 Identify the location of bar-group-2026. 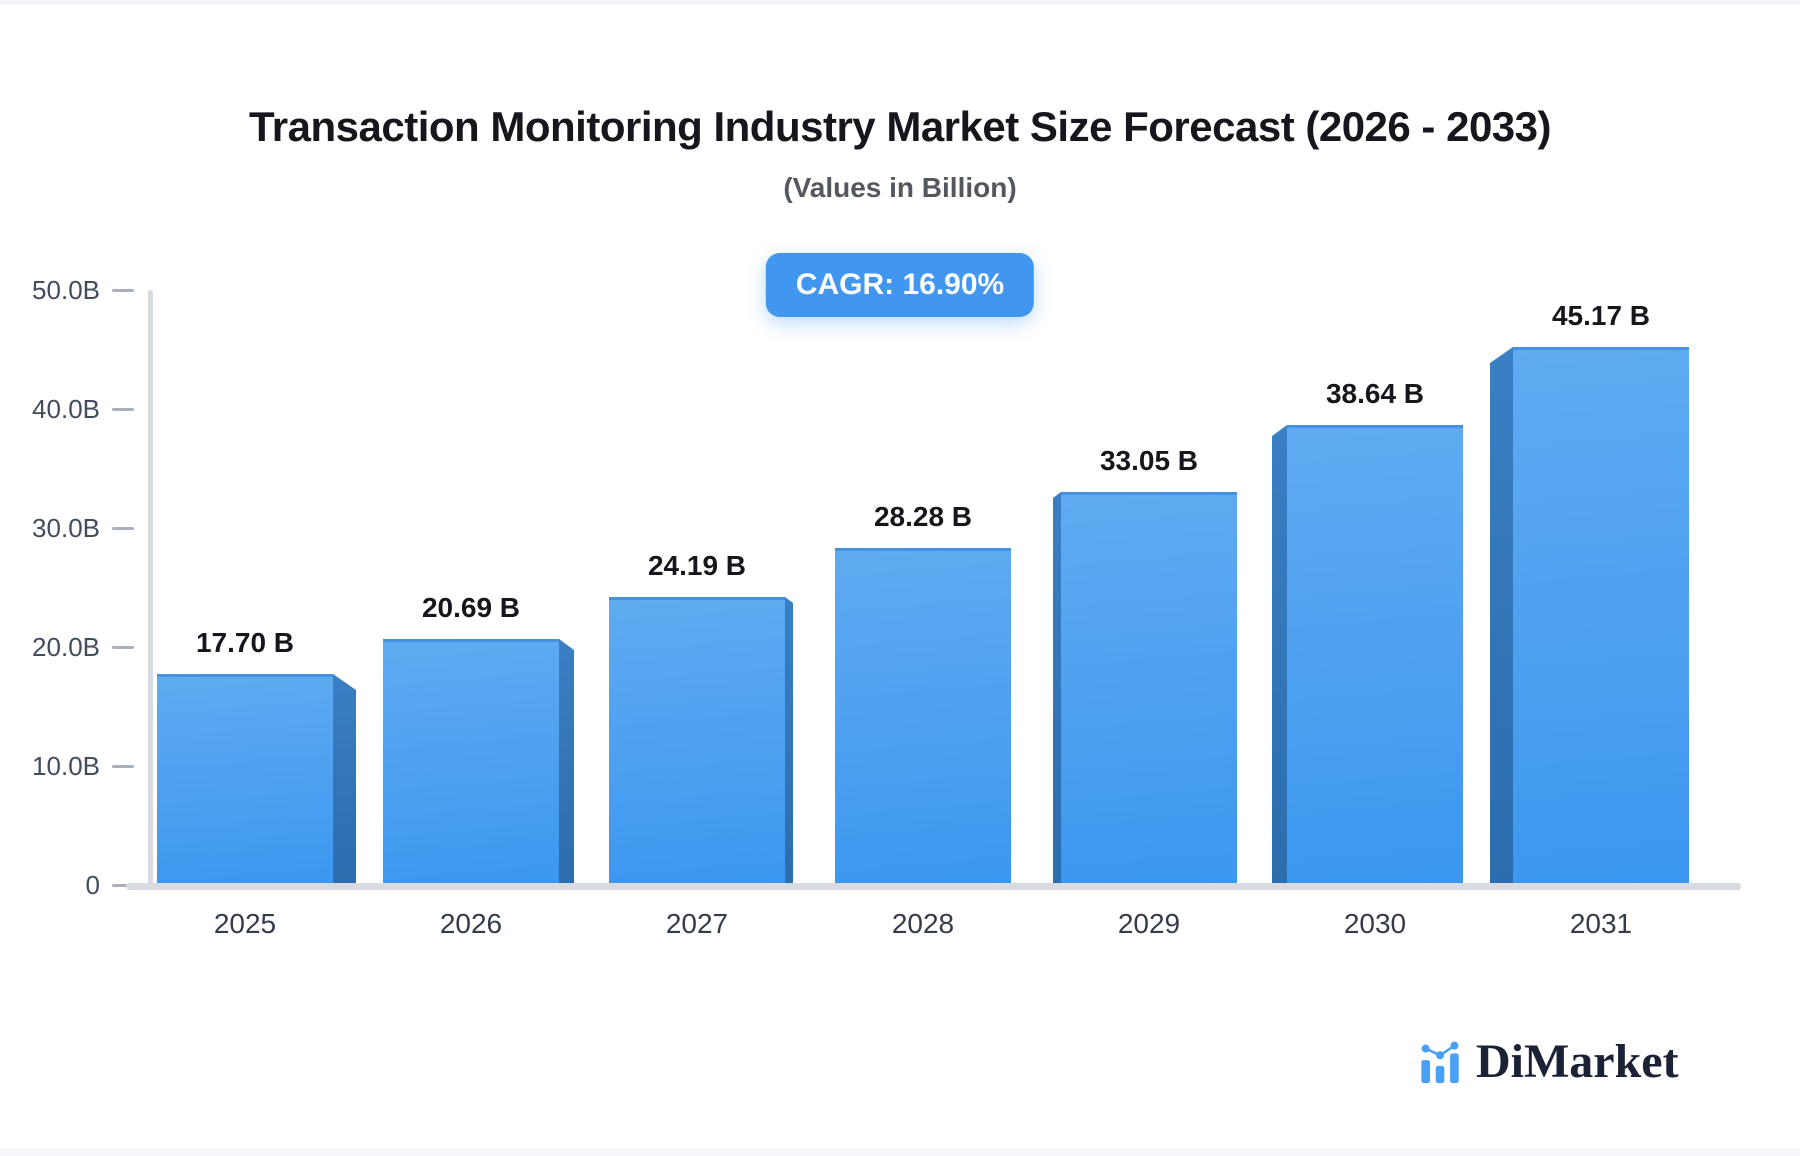
(478, 762).